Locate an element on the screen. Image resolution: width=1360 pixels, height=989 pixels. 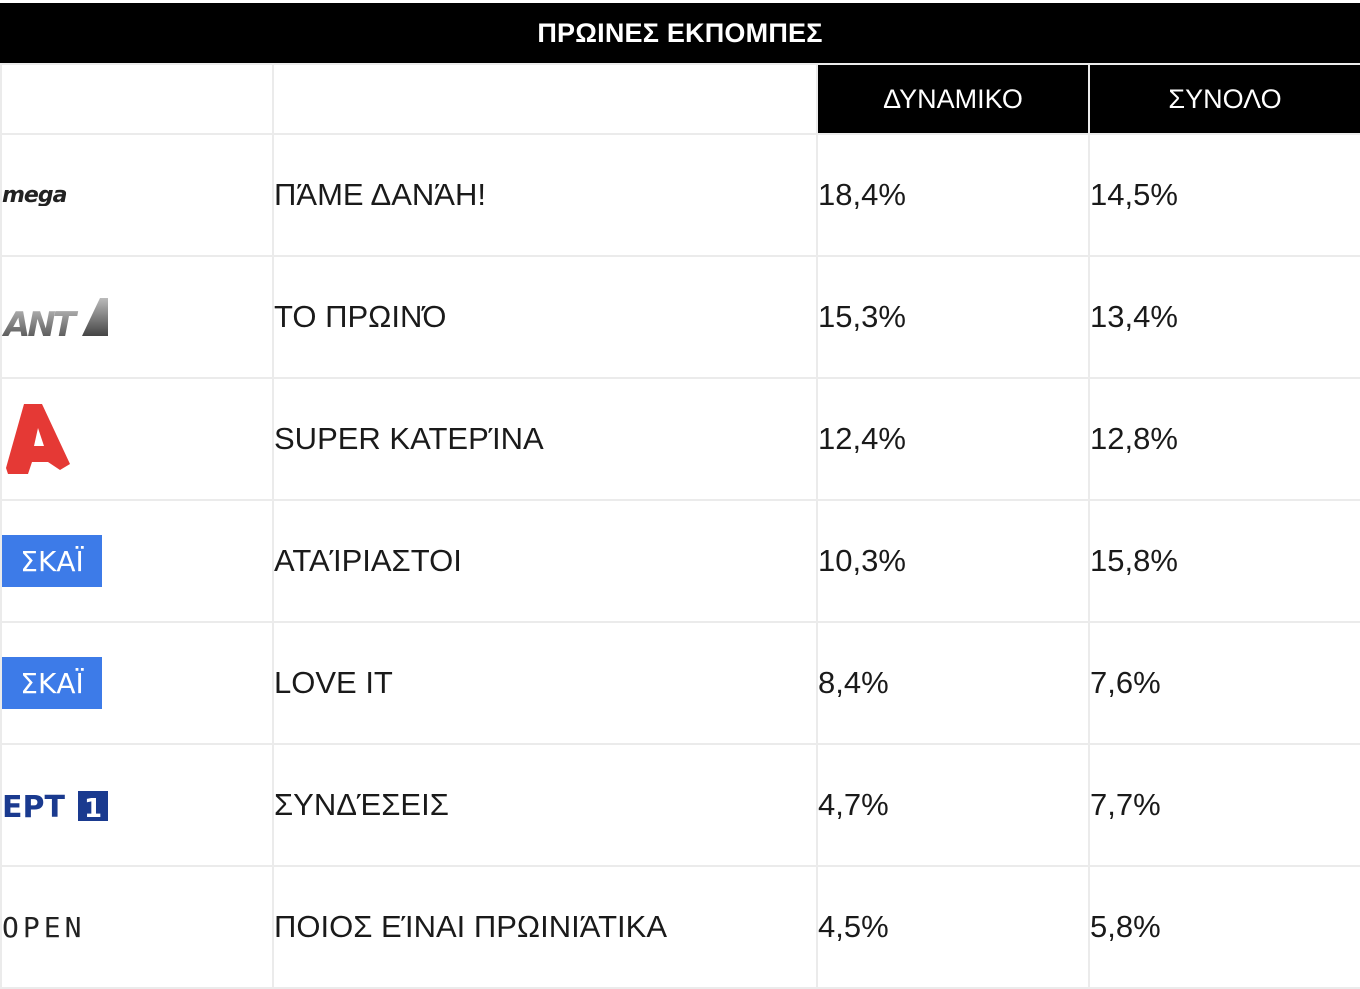
channel-logo-cell: ANT is located at coordinates (137, 317).